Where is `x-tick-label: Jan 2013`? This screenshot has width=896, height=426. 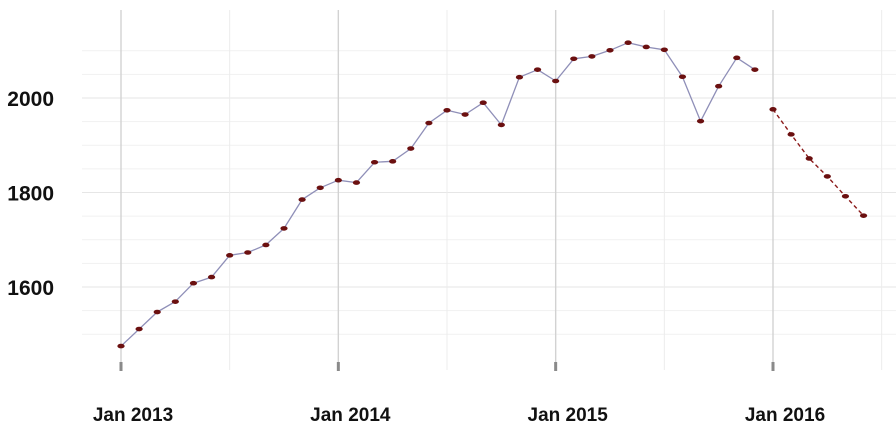
x-tick-label: Jan 2013 is located at coordinates (133, 415).